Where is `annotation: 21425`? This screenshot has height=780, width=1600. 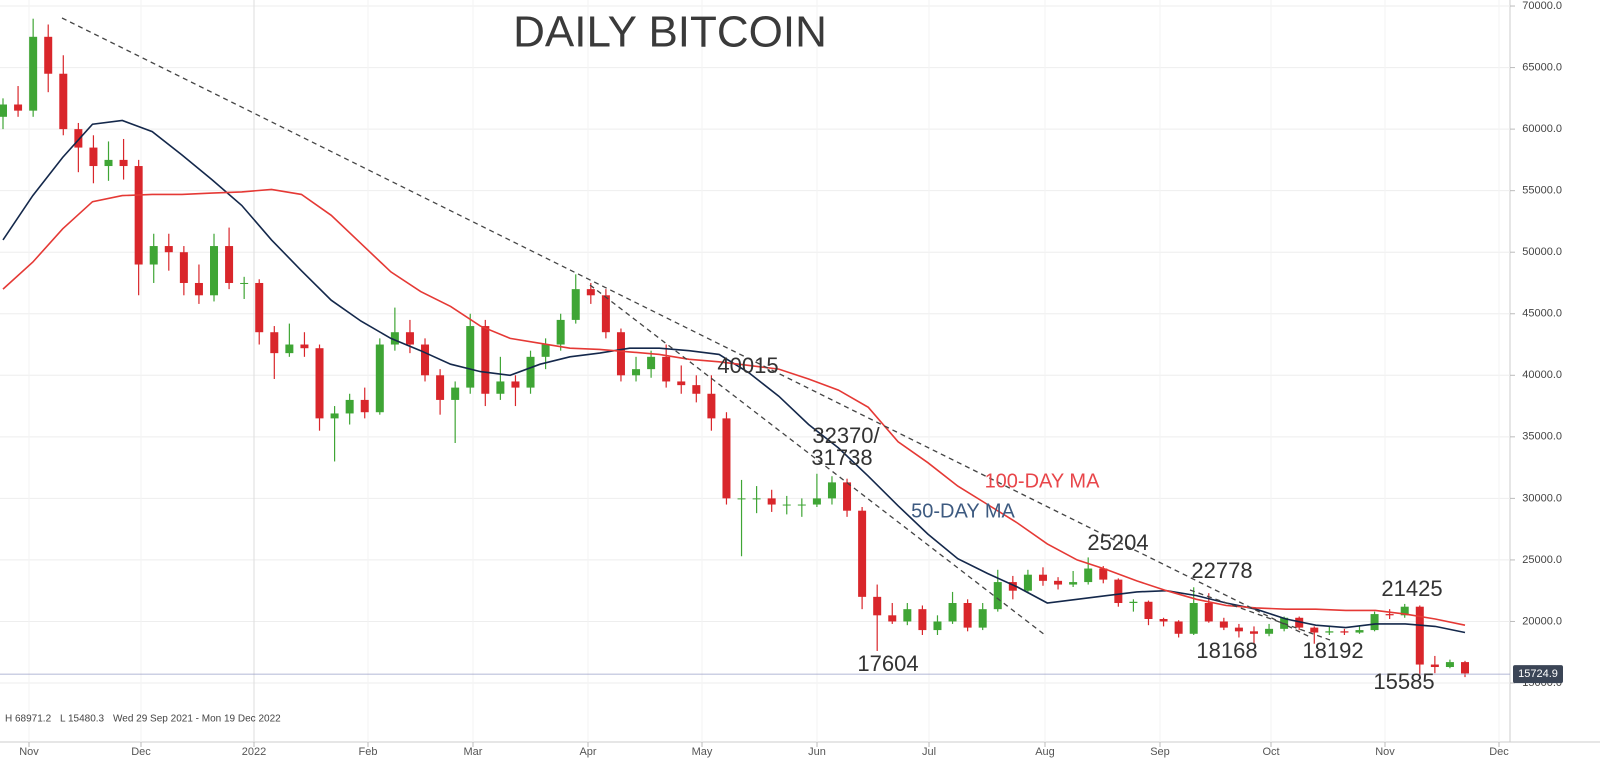 annotation: 21425 is located at coordinates (1411, 588).